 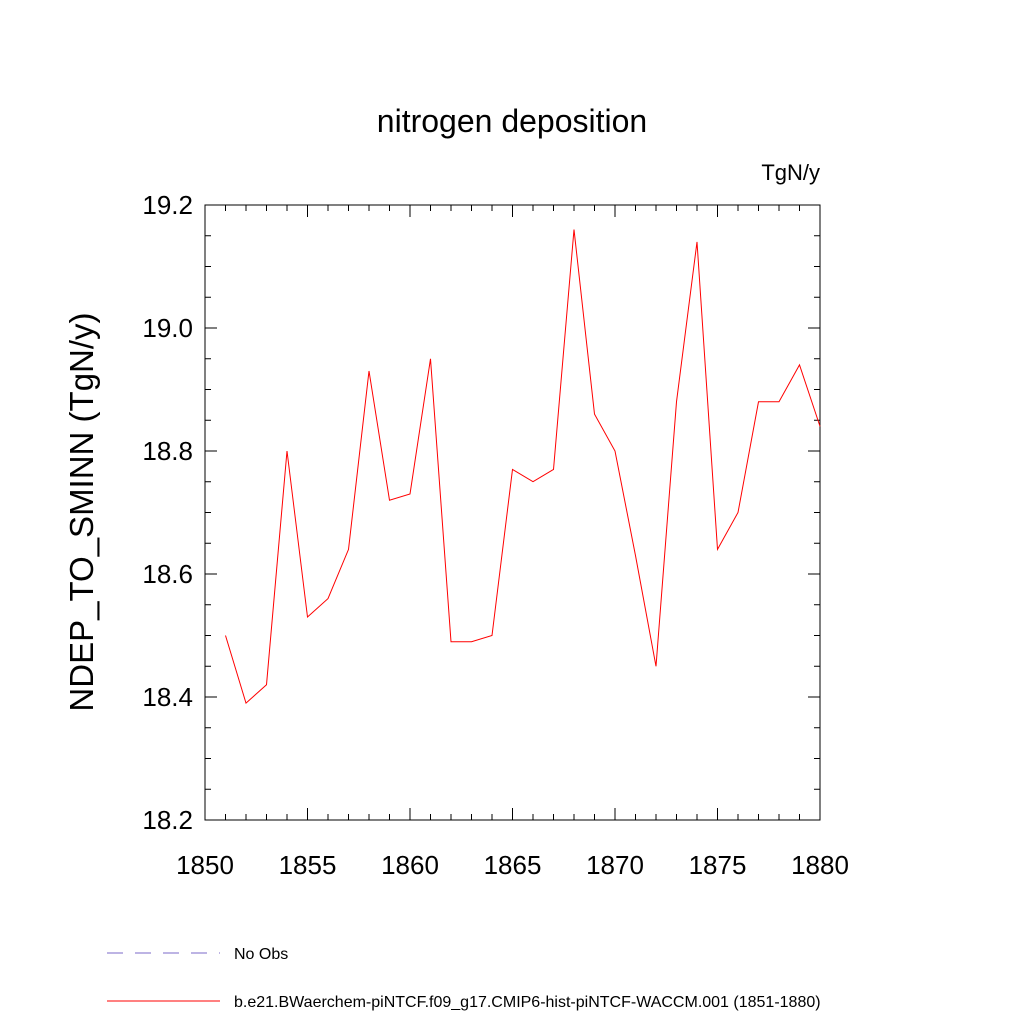 I want to click on y-tick-label: 18.6, so click(x=167, y=574).